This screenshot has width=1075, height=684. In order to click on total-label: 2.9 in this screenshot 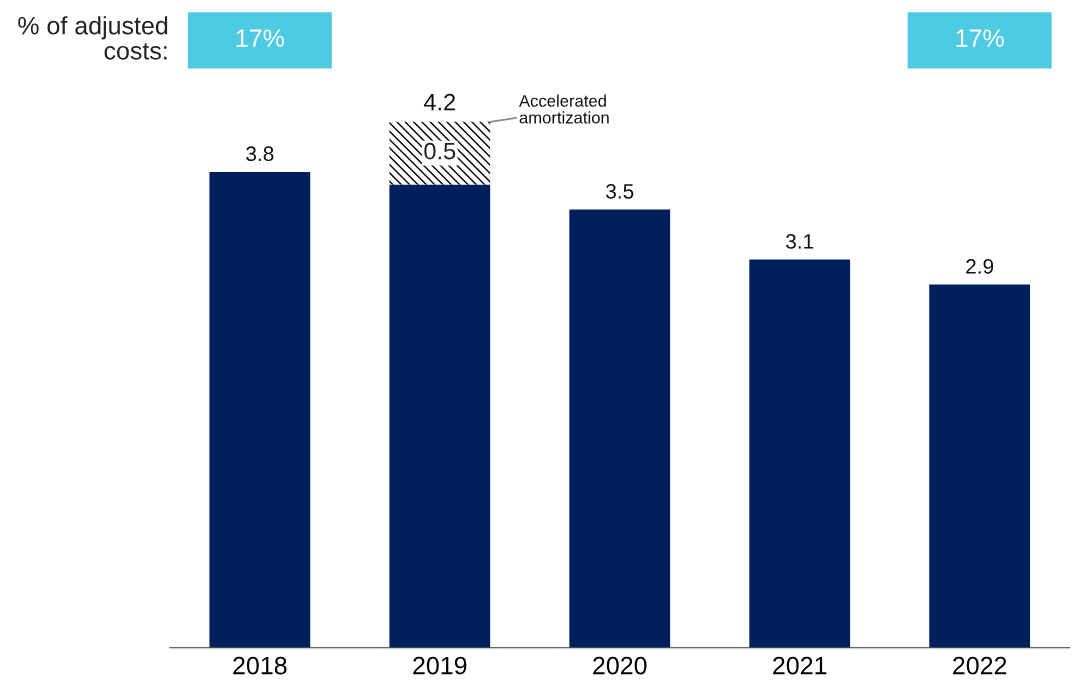, I will do `click(980, 266)`.